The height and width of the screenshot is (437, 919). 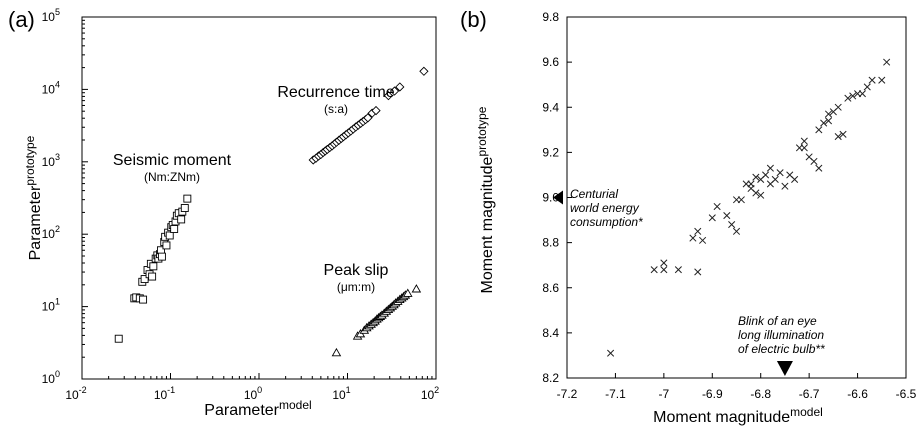 What do you see at coordinates (615, 394) in the screenshot?
I see `panel-b-x-tick-label: -7.1` at bounding box center [615, 394].